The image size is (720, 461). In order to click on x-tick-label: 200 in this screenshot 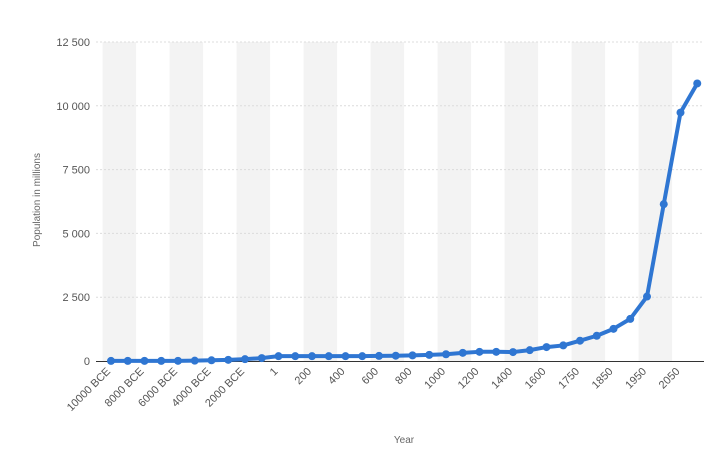, I will do `click(303, 376)`.